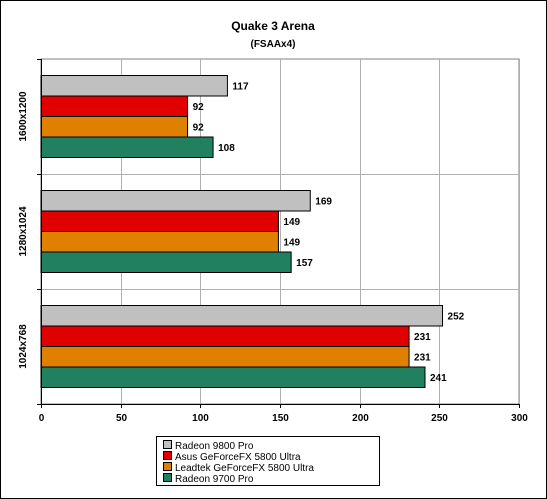  I want to click on x-tick-label: 0, so click(42, 418).